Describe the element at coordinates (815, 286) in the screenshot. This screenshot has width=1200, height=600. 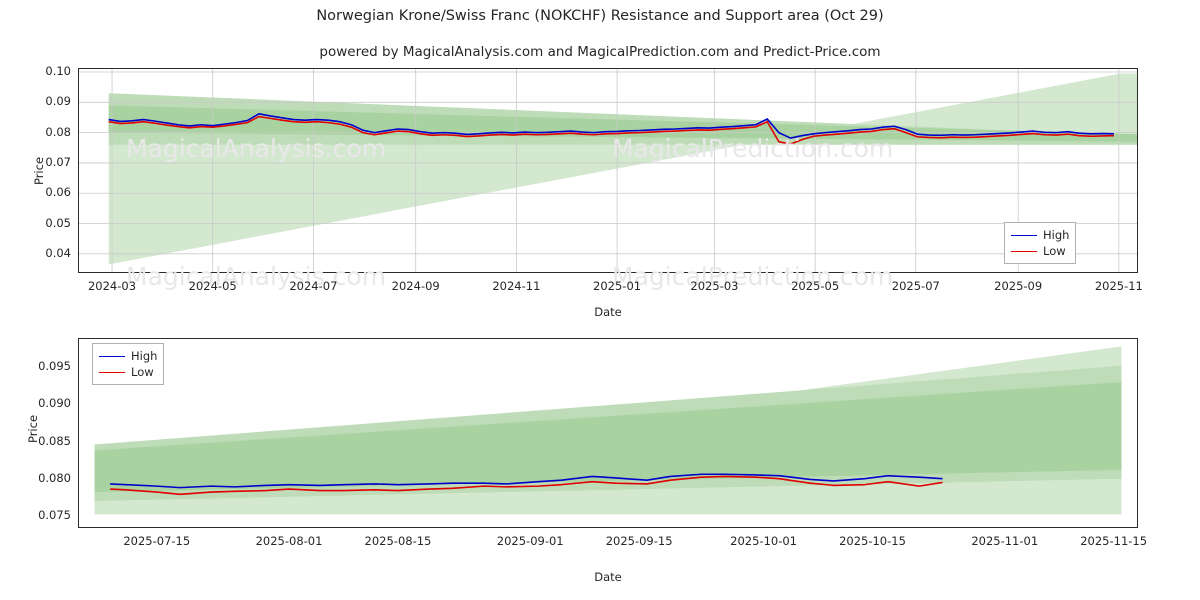
I see `x-tick-label: 2025-05` at that location.